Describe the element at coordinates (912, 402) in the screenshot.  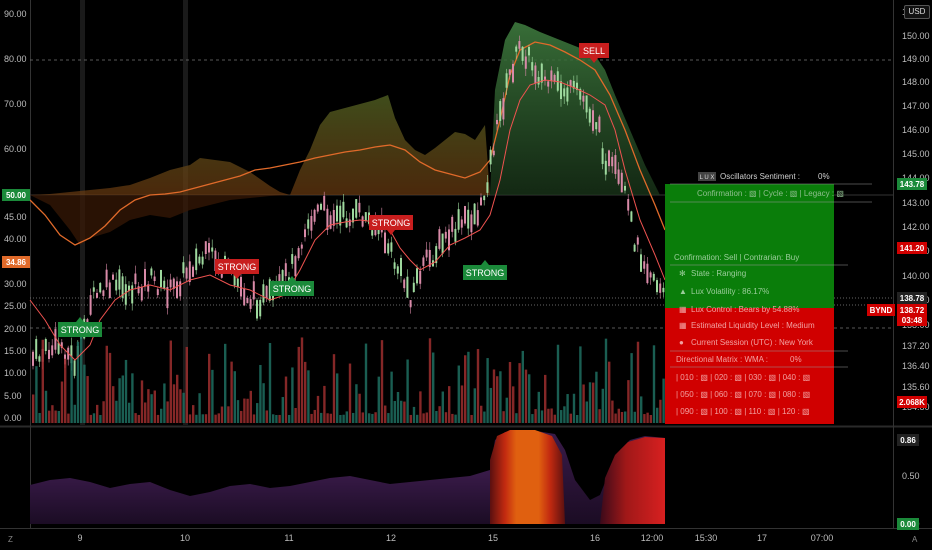
I see `tag-volume: 2.068K` at that location.